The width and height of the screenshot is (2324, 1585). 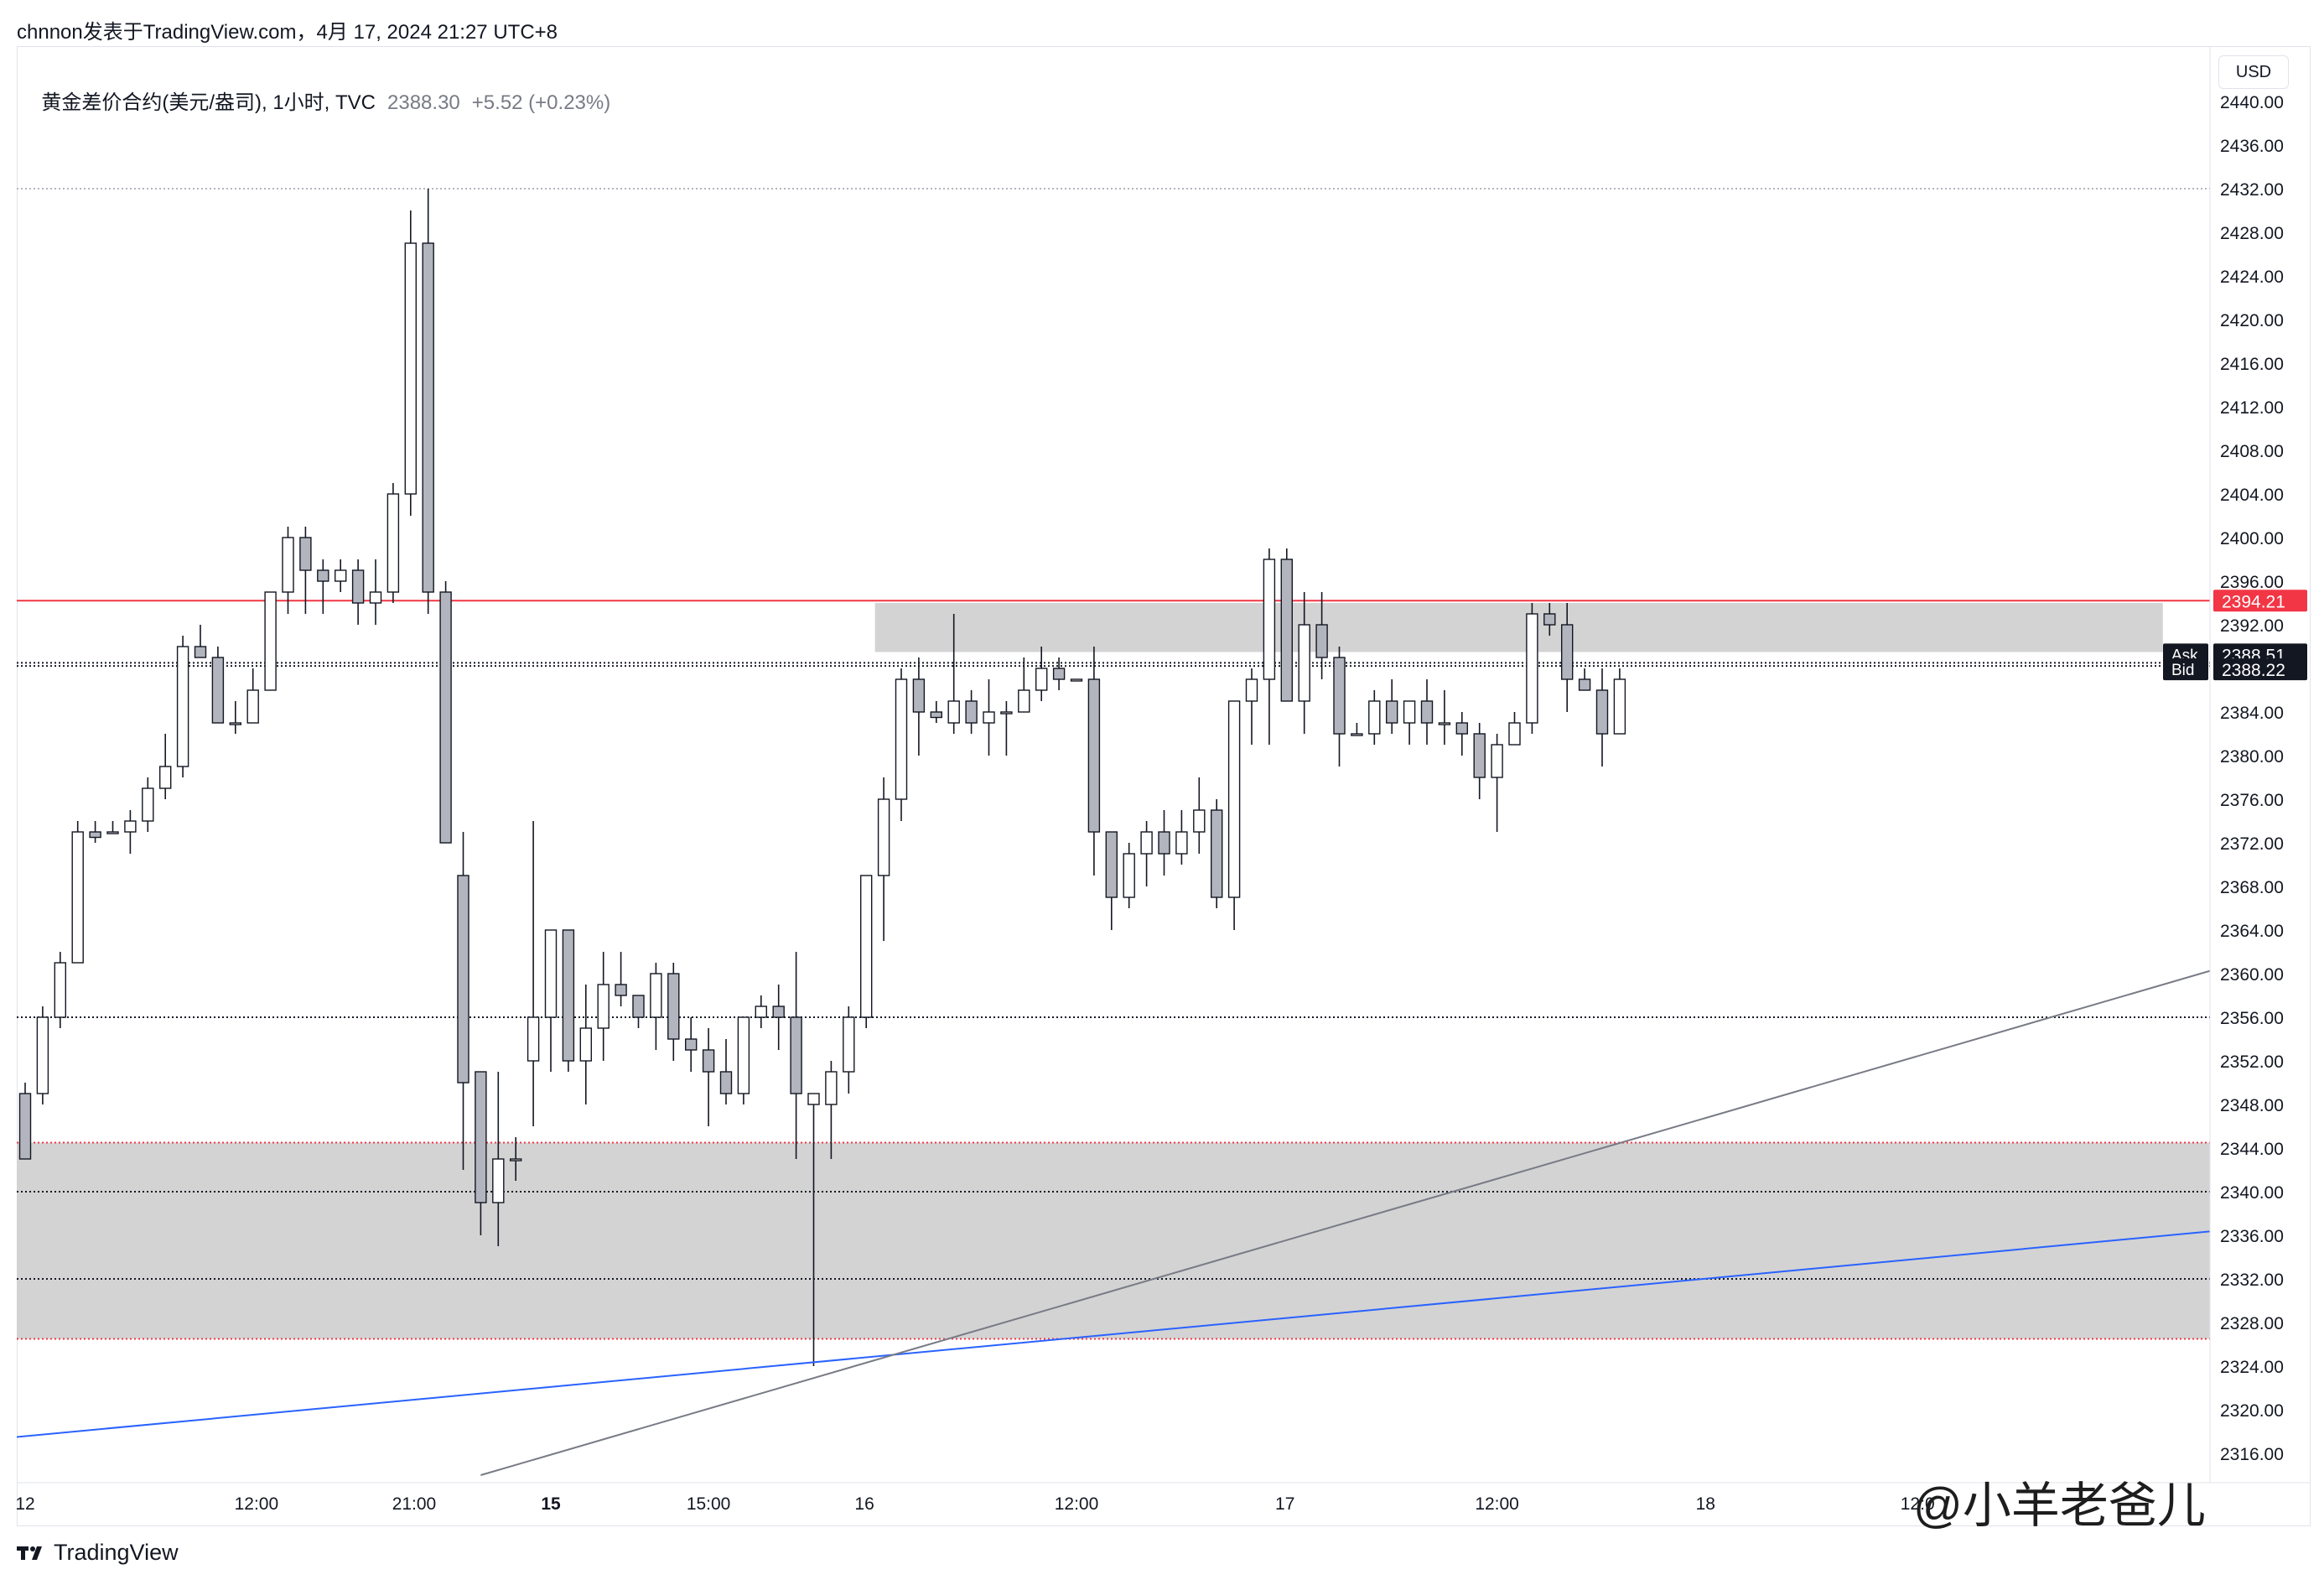 What do you see at coordinates (2252, 757) in the screenshot?
I see `price-tick-label: 2380.00` at bounding box center [2252, 757].